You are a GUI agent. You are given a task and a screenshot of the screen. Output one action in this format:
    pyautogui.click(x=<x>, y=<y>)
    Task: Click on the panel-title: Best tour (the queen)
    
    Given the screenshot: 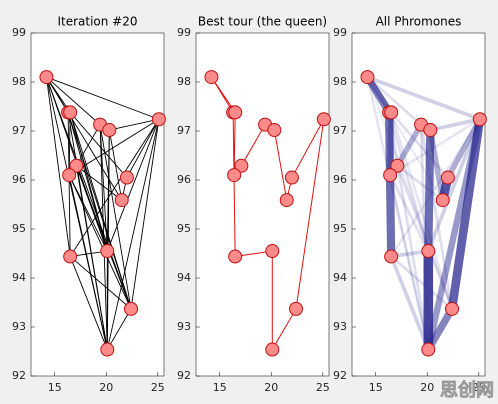 What is the action you would take?
    pyautogui.click(x=262, y=22)
    